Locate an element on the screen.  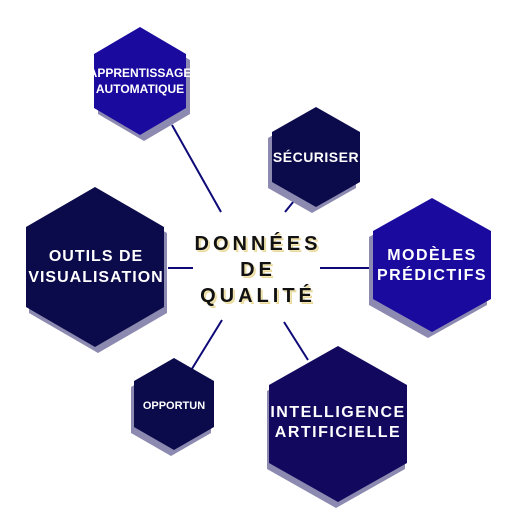
label-opportun: OPPORTUN is located at coordinates (174, 406).